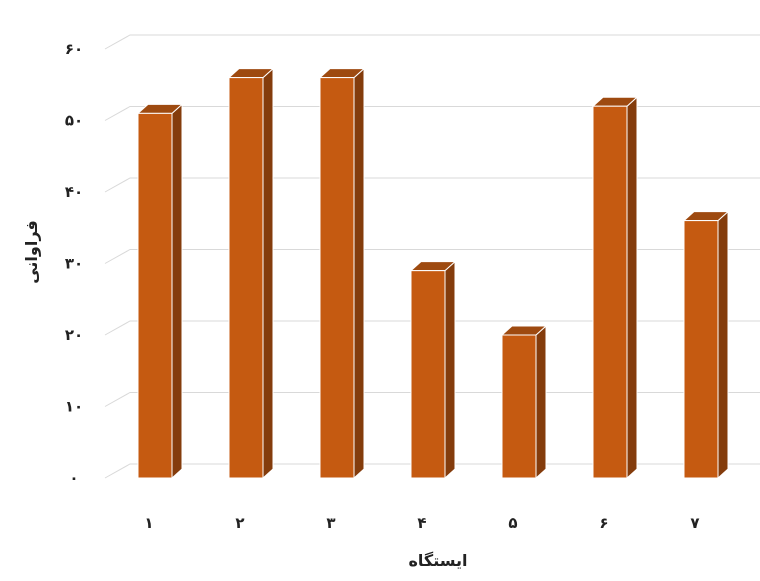  What do you see at coordinates (694, 523) in the screenshot?
I see `x-category-label: ۷` at bounding box center [694, 523].